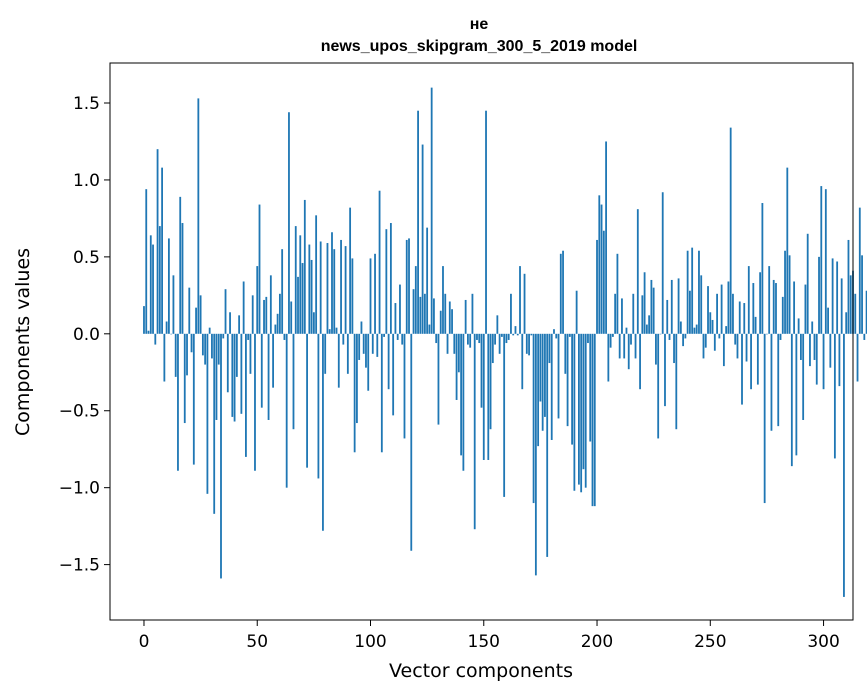 The width and height of the screenshot is (867, 696). What do you see at coordinates (86, 335) in the screenshot?
I see `y-tick-label: 0.0` at bounding box center [86, 335].